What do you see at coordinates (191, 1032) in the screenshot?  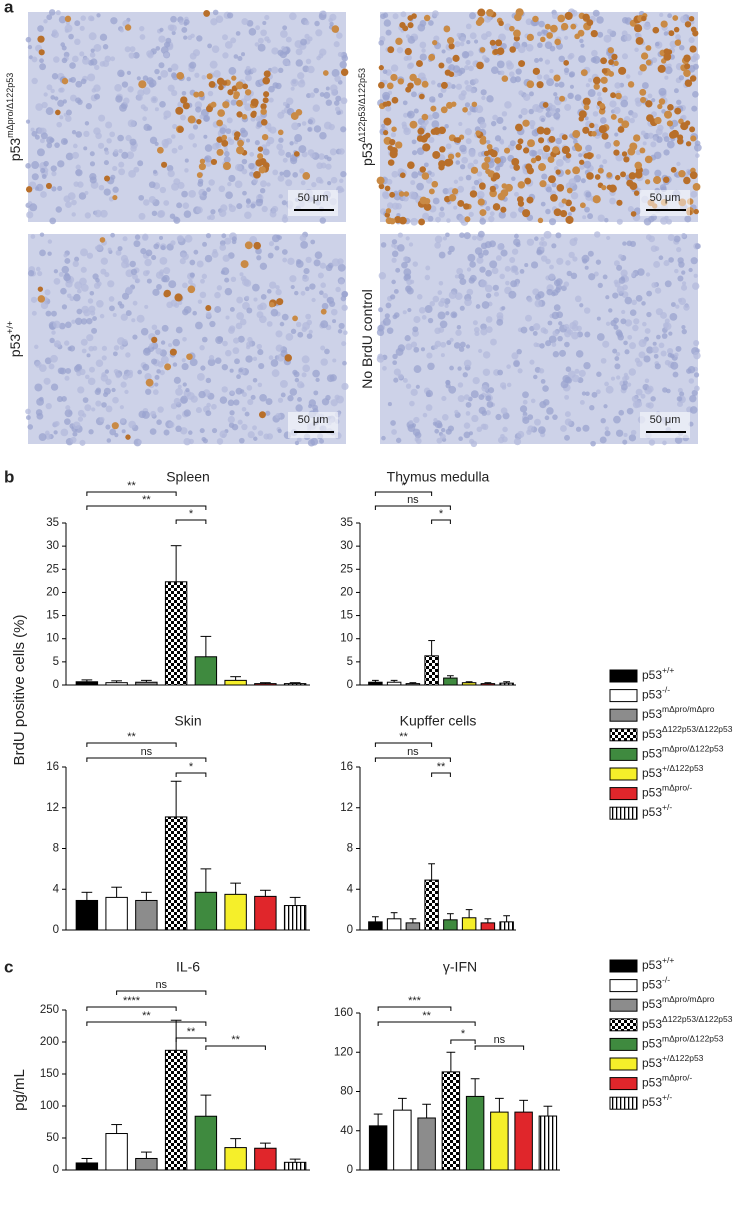 I see `significance-label: **` at bounding box center [191, 1032].